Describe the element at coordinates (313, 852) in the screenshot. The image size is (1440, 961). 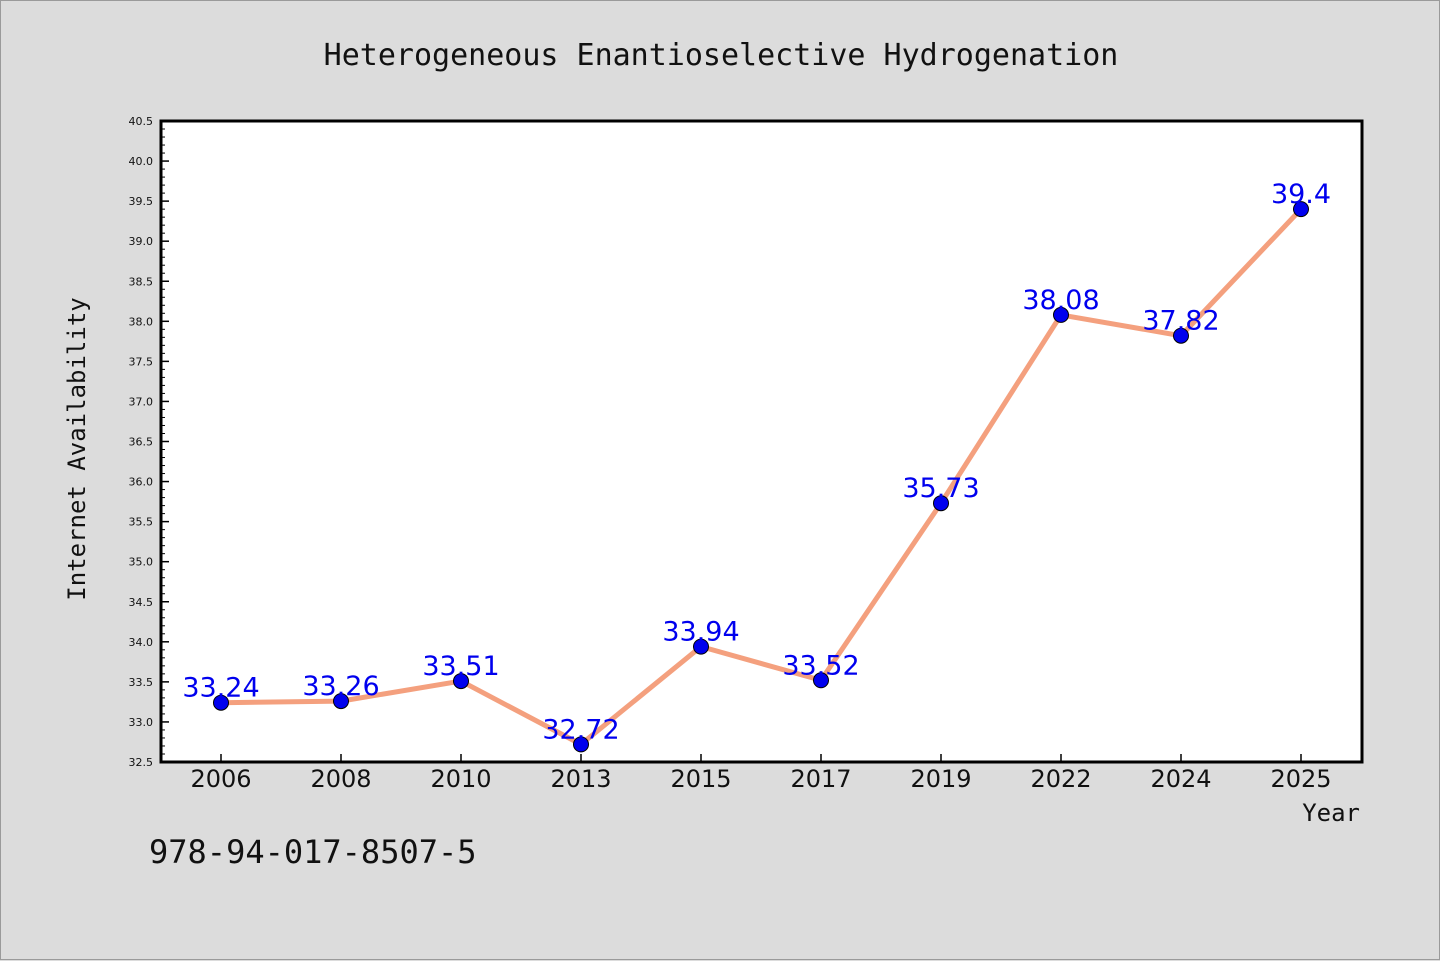
I see `isbn-code: 978-94-017-8507-5` at that location.